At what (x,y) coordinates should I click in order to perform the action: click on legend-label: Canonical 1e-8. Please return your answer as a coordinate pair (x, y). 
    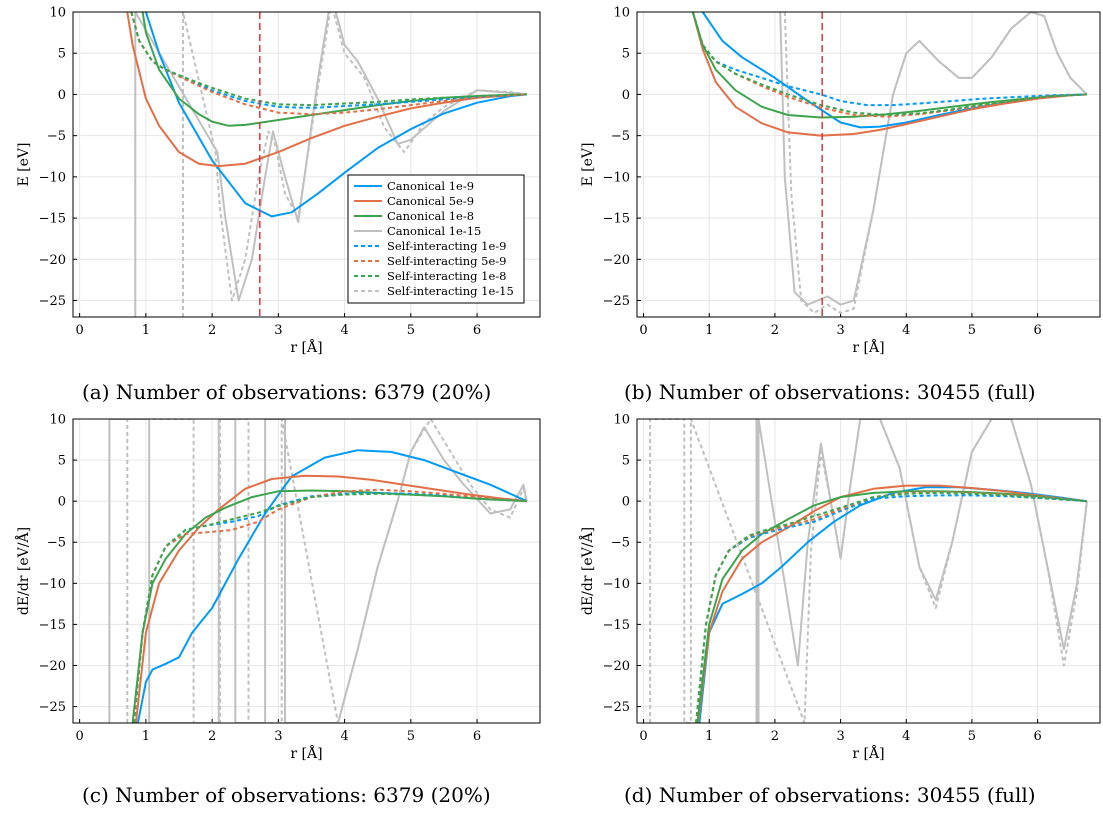
    Looking at the image, I should click on (430, 216).